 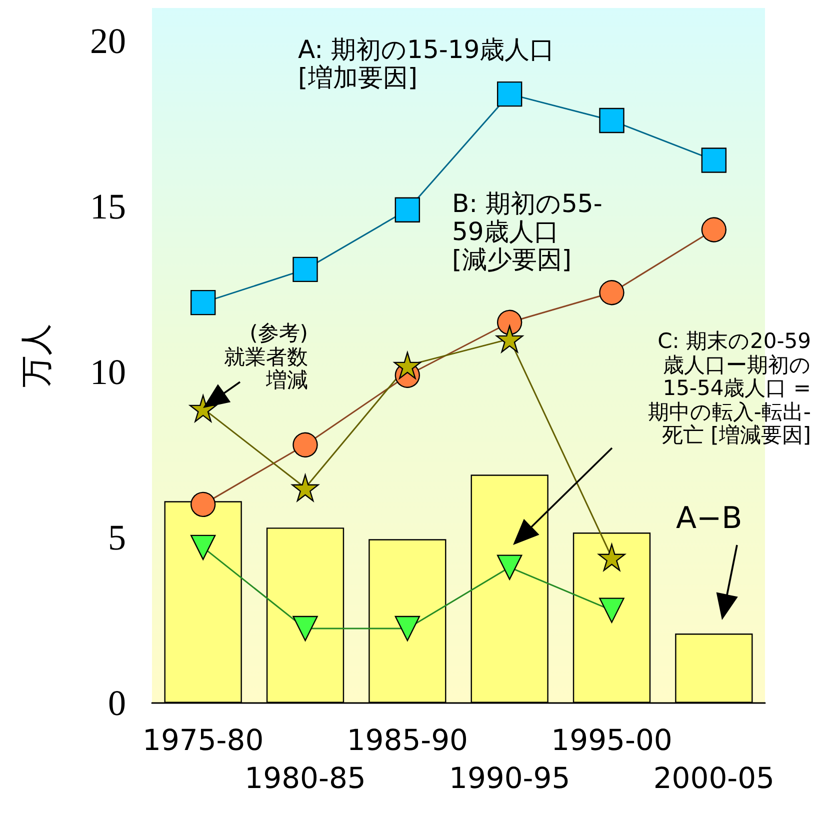 What do you see at coordinates (203, 740) in the screenshot?
I see `x-tick-label: 1975-80` at bounding box center [203, 740].